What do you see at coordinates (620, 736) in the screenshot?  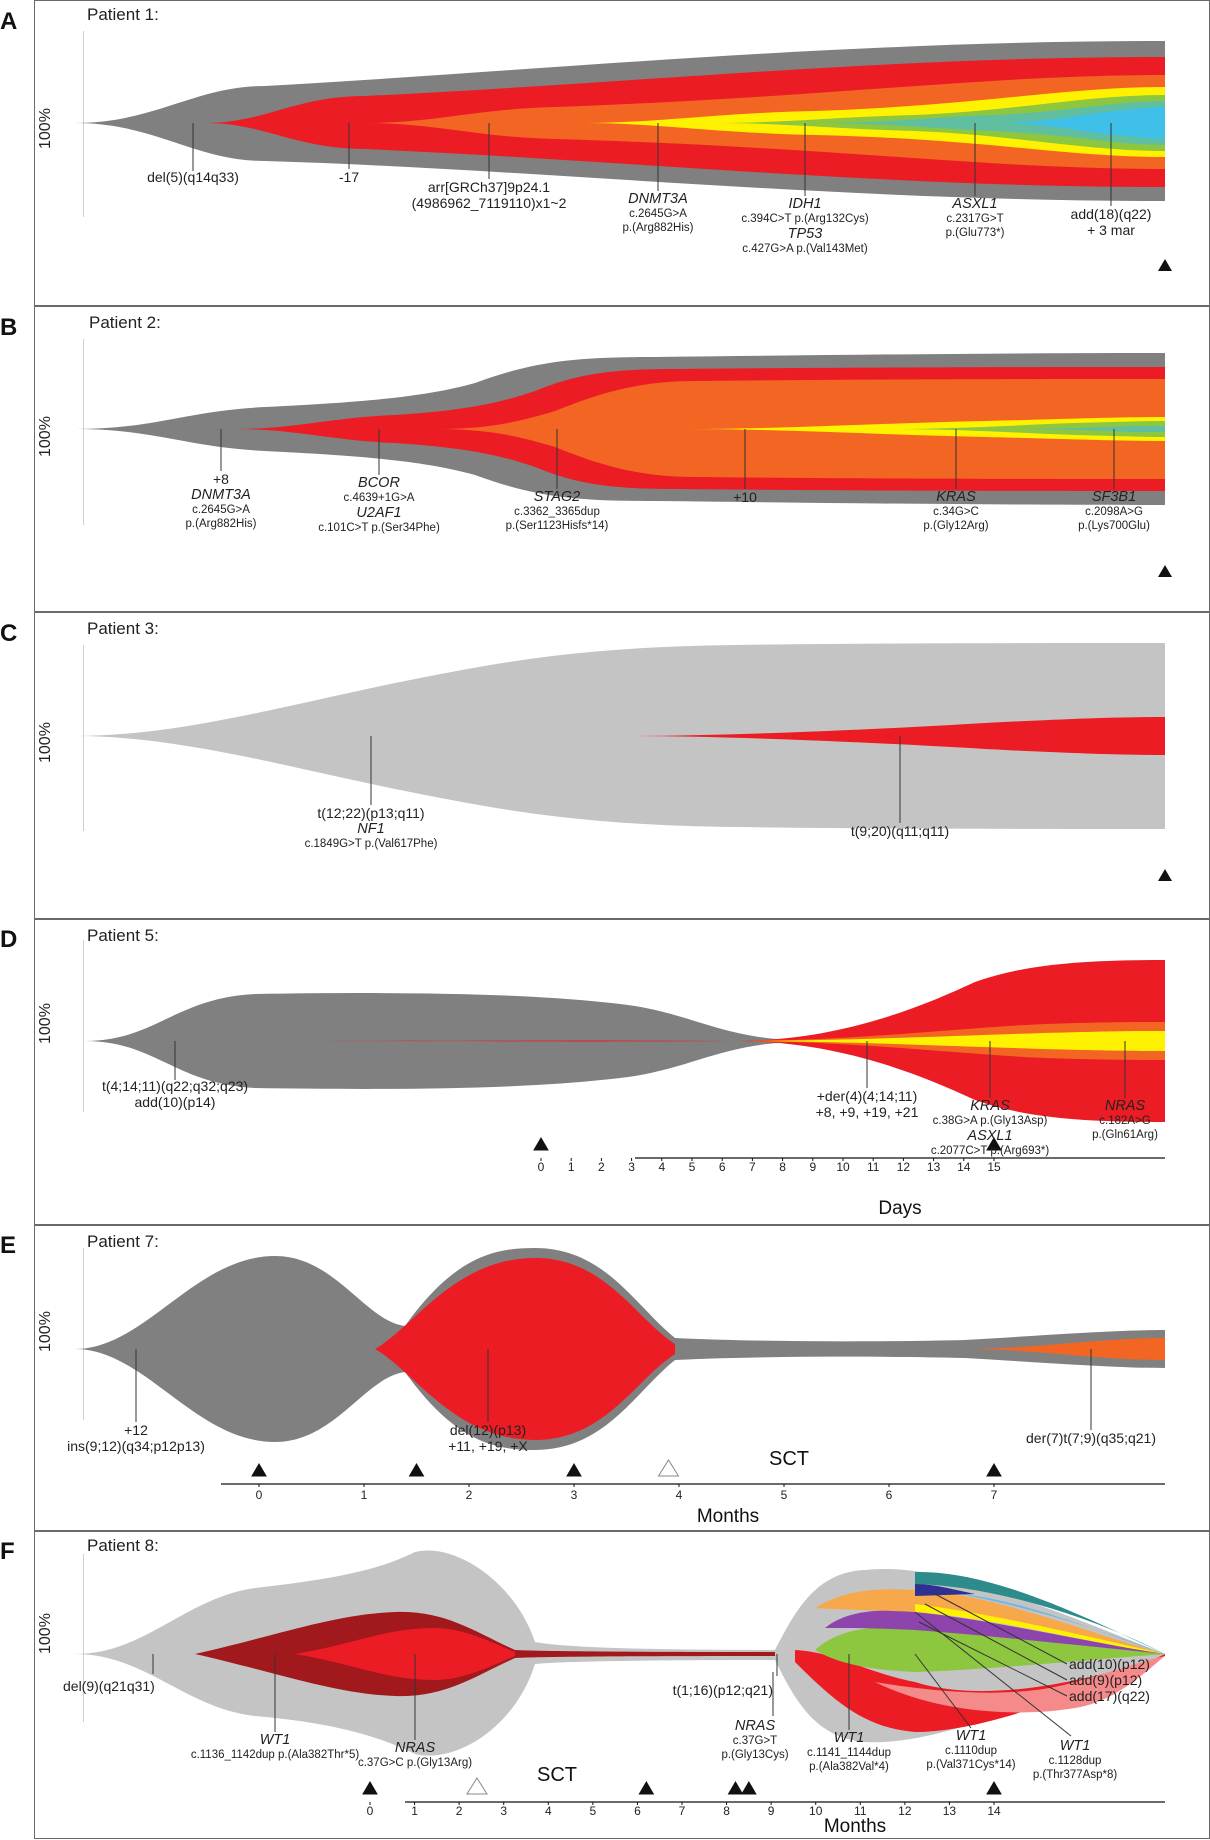 I see `clone-c-lightgray` at bounding box center [620, 736].